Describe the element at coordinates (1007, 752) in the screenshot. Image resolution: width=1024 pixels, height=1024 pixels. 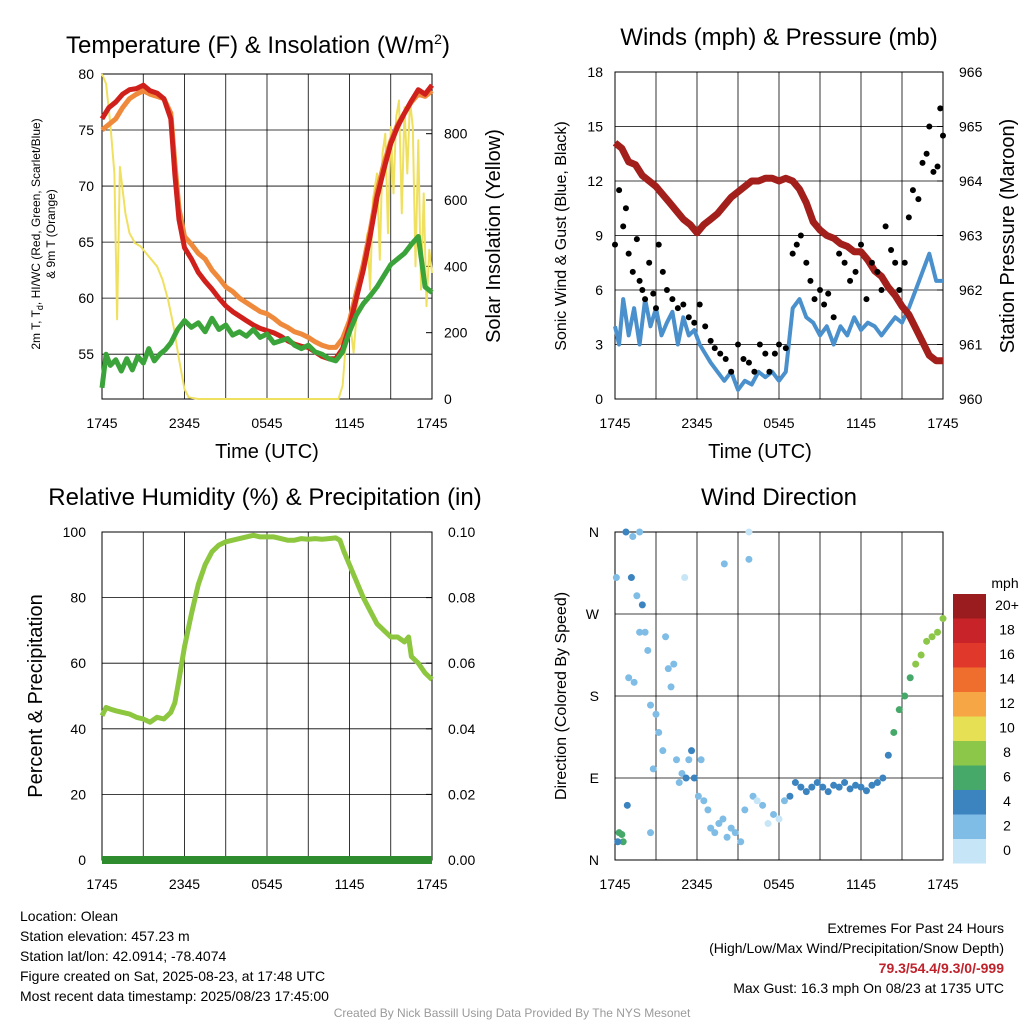
I see `colorbar-tick-label: 8` at that location.